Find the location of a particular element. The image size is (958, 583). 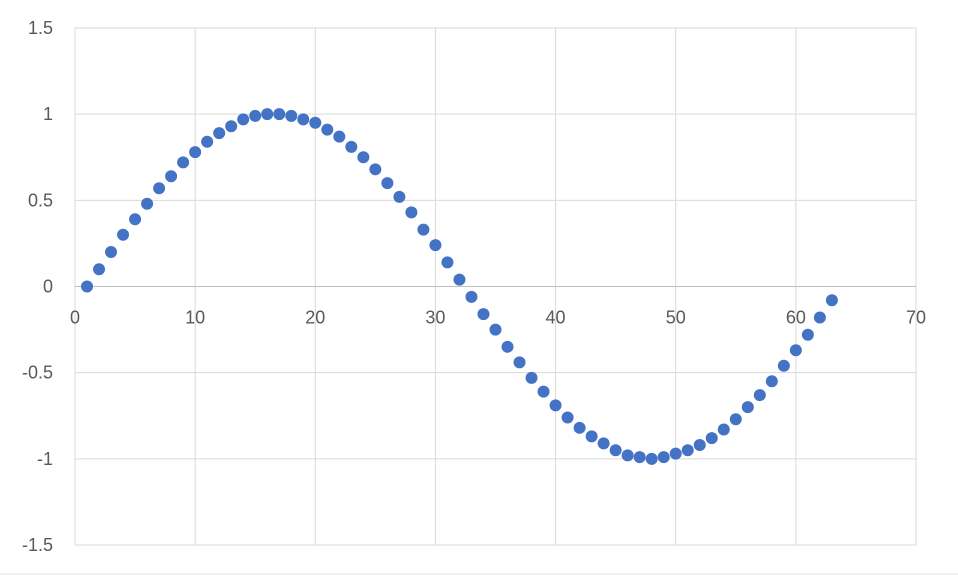

y-tick-label: -1.5 is located at coordinates (37, 545).